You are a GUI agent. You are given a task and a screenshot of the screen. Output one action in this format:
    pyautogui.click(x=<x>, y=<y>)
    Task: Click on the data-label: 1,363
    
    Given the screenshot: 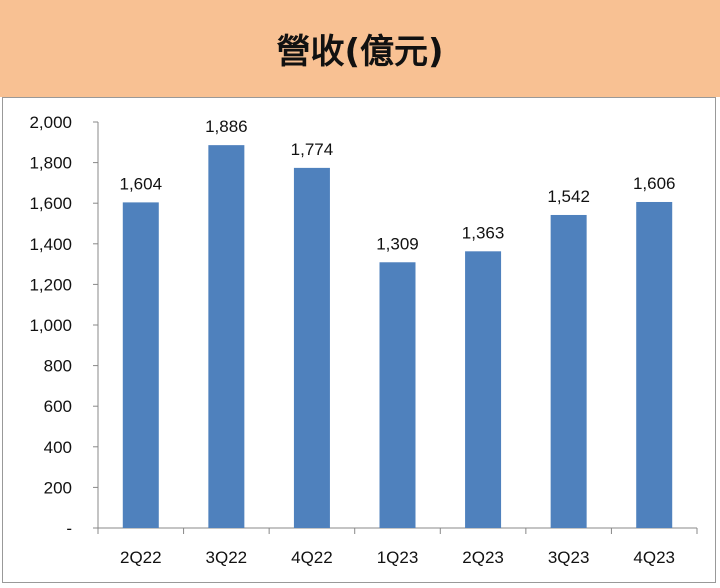 What is the action you would take?
    pyautogui.click(x=483, y=232)
    